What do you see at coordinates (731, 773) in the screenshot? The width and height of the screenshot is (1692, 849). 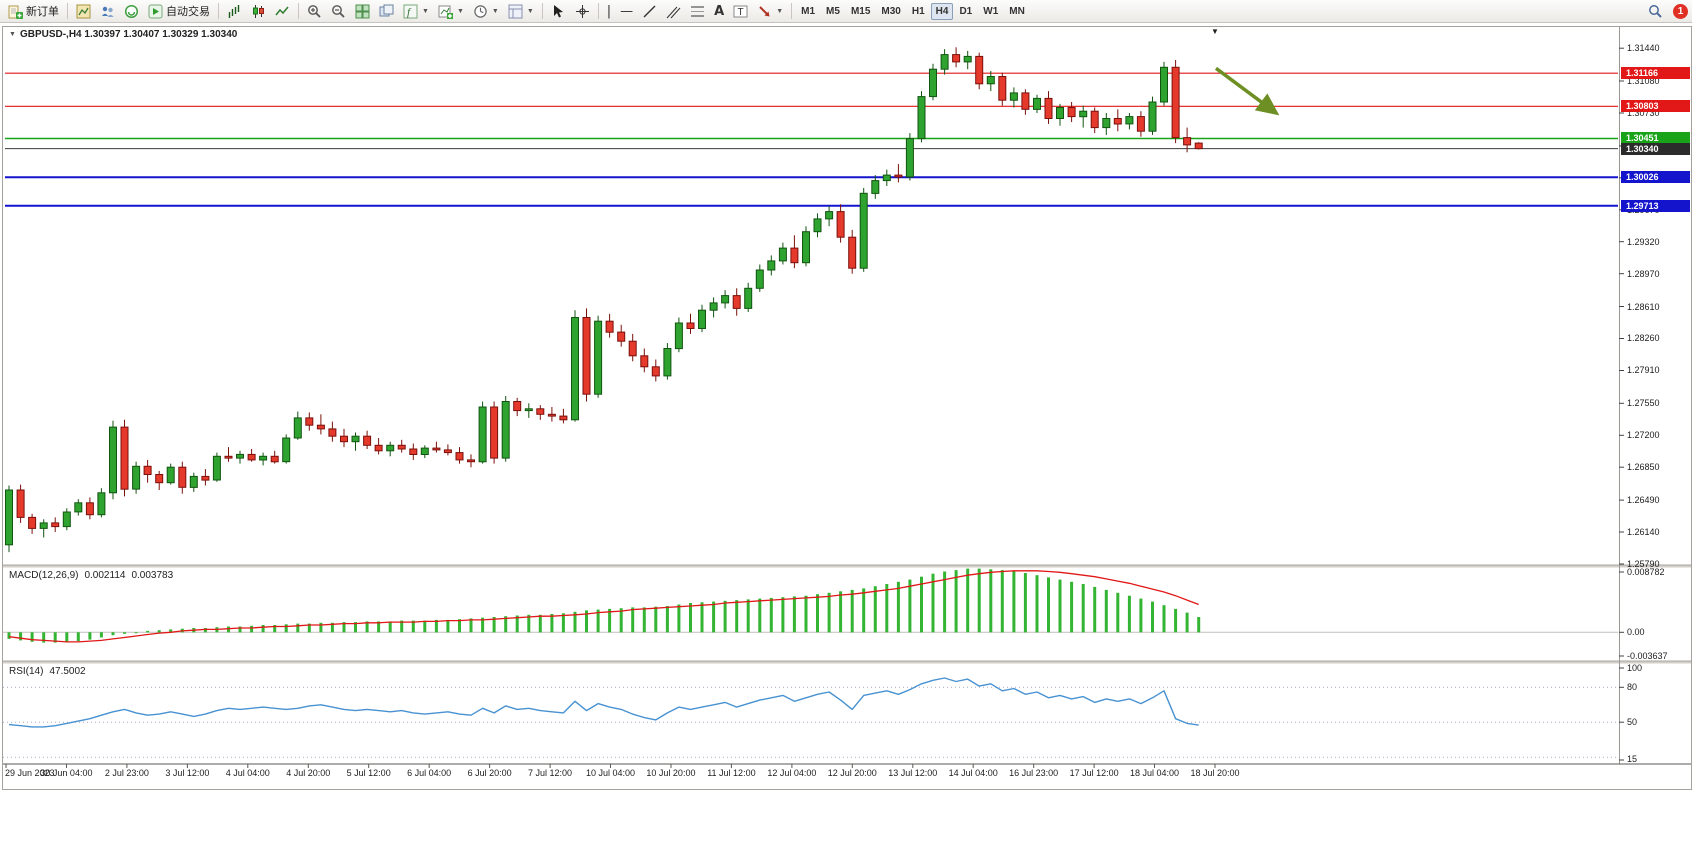 I see `time-axis-label: 11 Jul 12:00` at bounding box center [731, 773].